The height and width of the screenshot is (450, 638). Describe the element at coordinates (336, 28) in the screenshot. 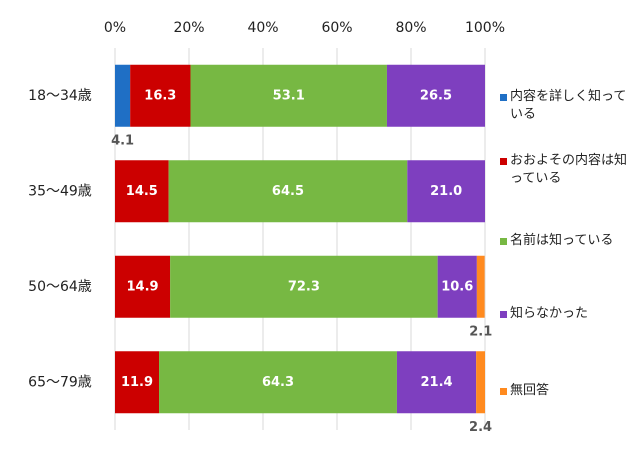

I see `x-tick-label: 60%` at that location.